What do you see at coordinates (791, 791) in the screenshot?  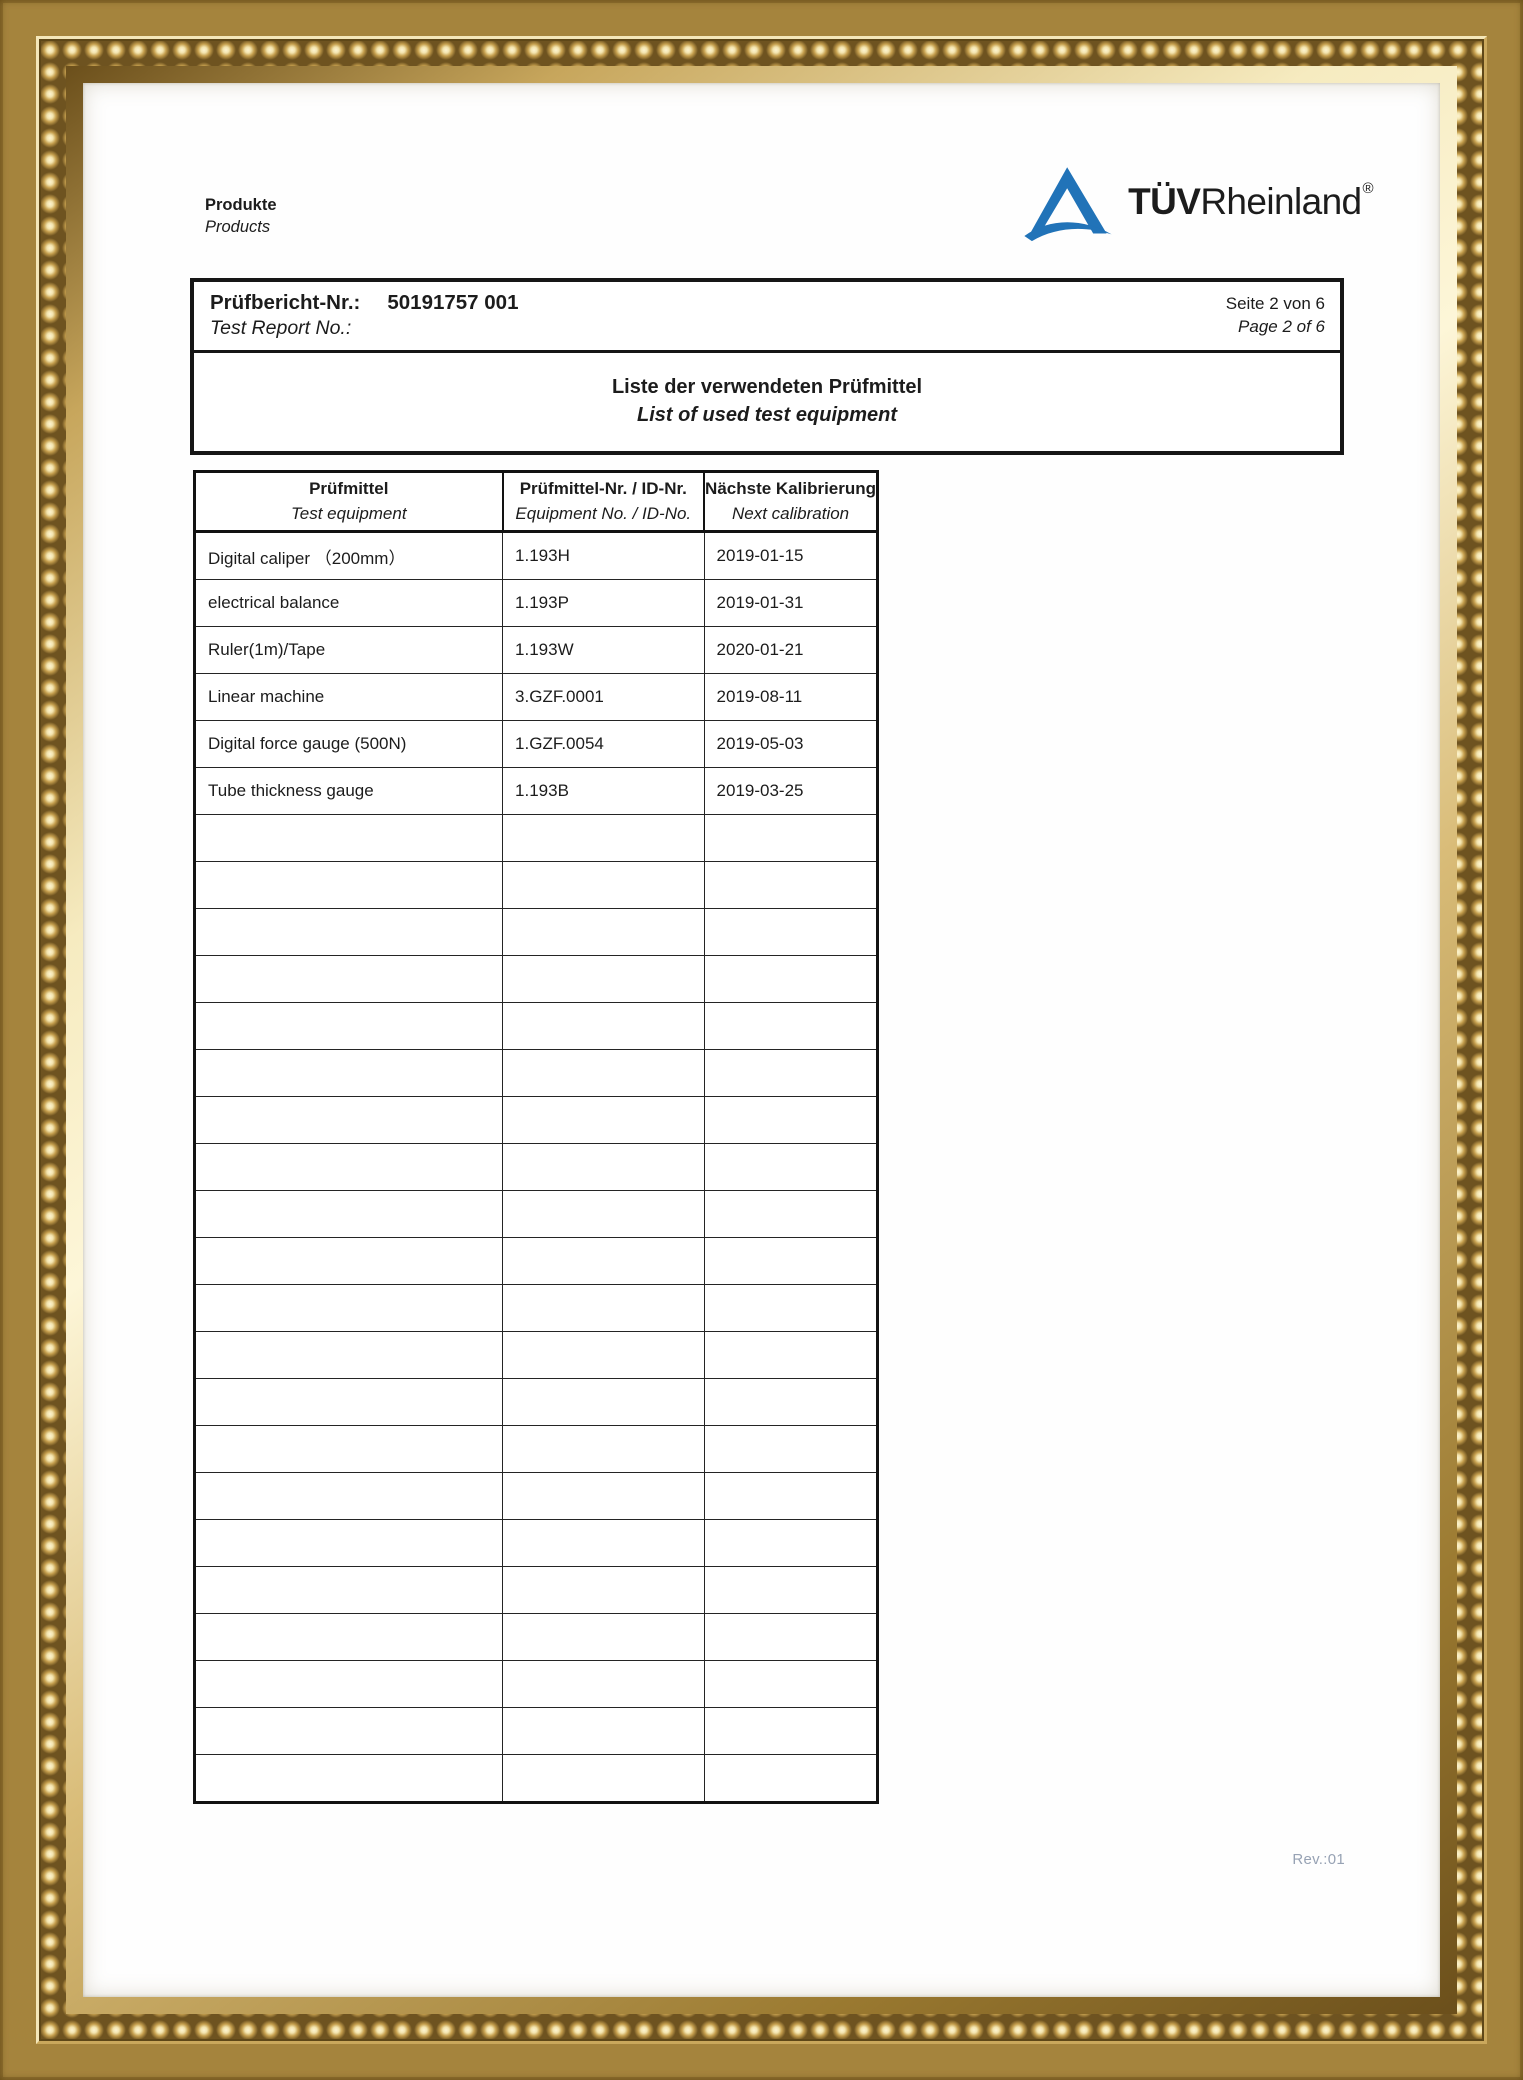 I see `table-cell: 2019-03-25` at bounding box center [791, 791].